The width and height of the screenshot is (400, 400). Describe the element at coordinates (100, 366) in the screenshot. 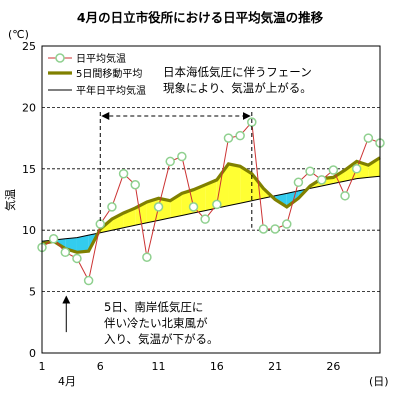

I see `x-tick-label: 6` at that location.